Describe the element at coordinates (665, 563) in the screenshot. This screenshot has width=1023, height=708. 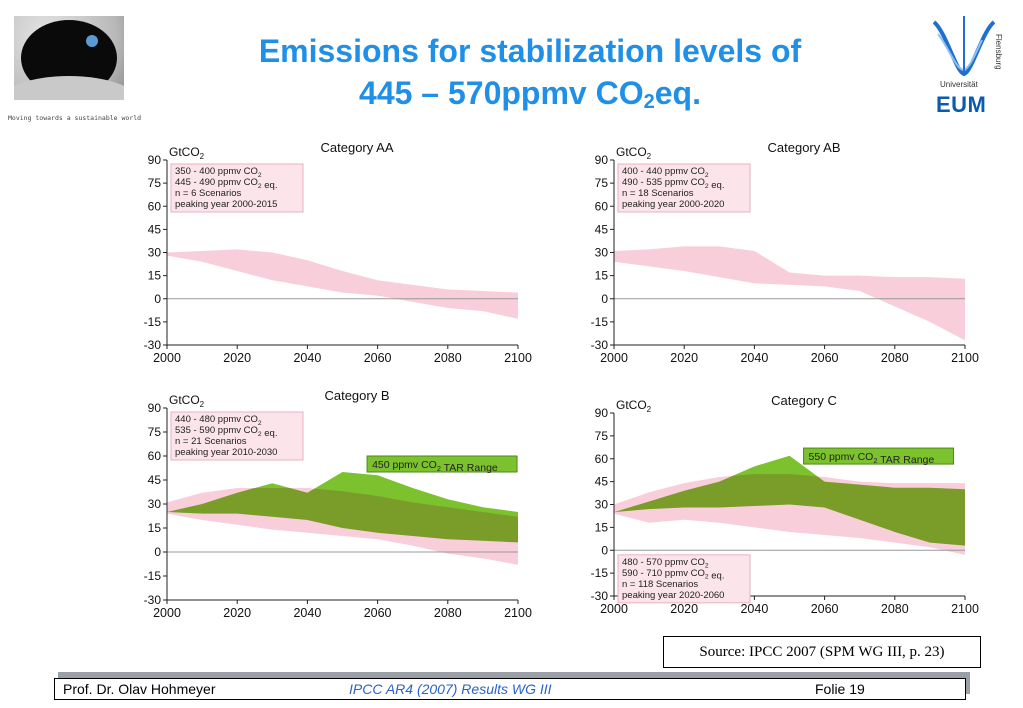
I see `annotation-line: 480 - 570 ppmv CO2` at that location.